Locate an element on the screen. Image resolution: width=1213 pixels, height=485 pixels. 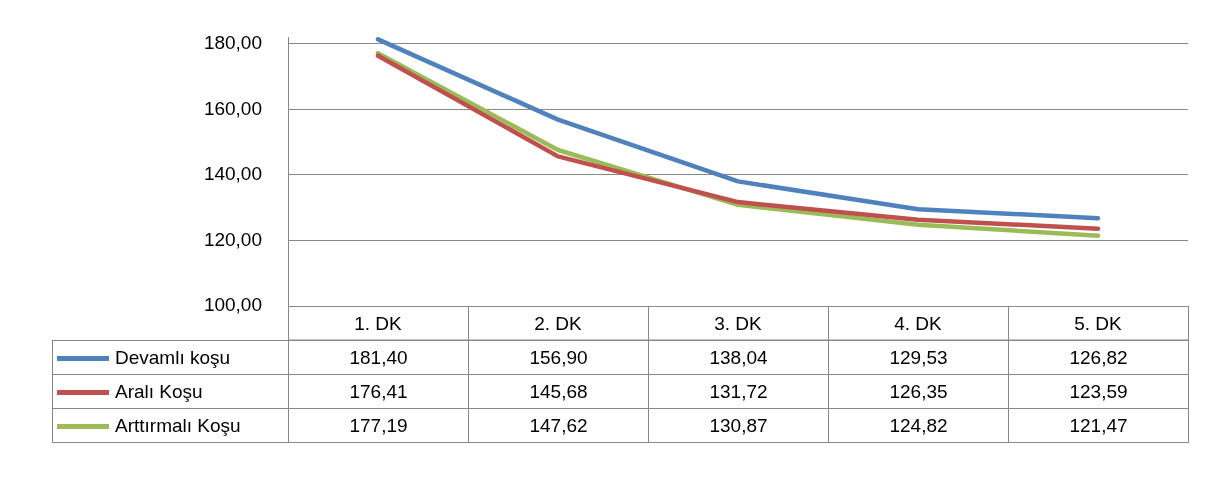
legend-label: Devamlı koşu is located at coordinates (170, 357).